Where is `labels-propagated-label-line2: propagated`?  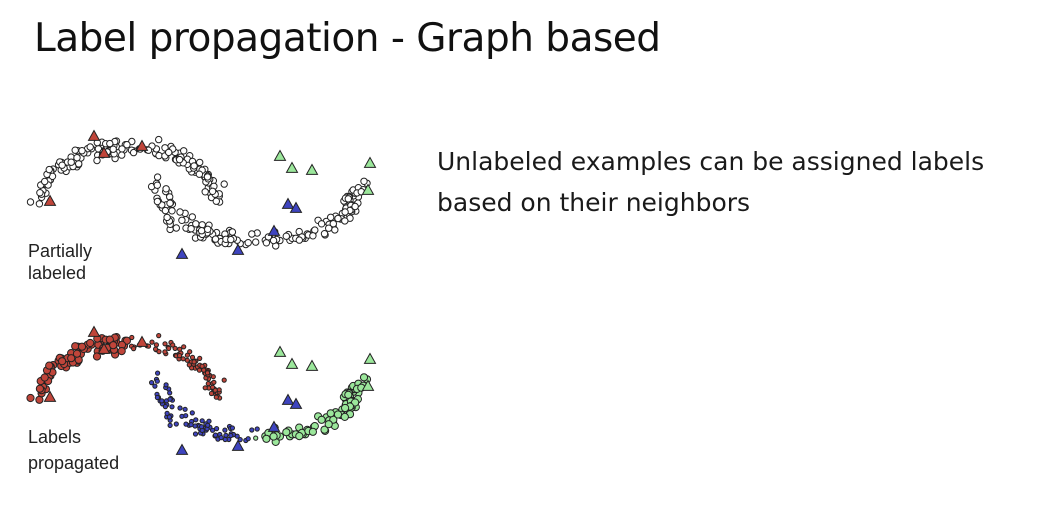 labels-propagated-label-line2: propagated is located at coordinates (74, 463).